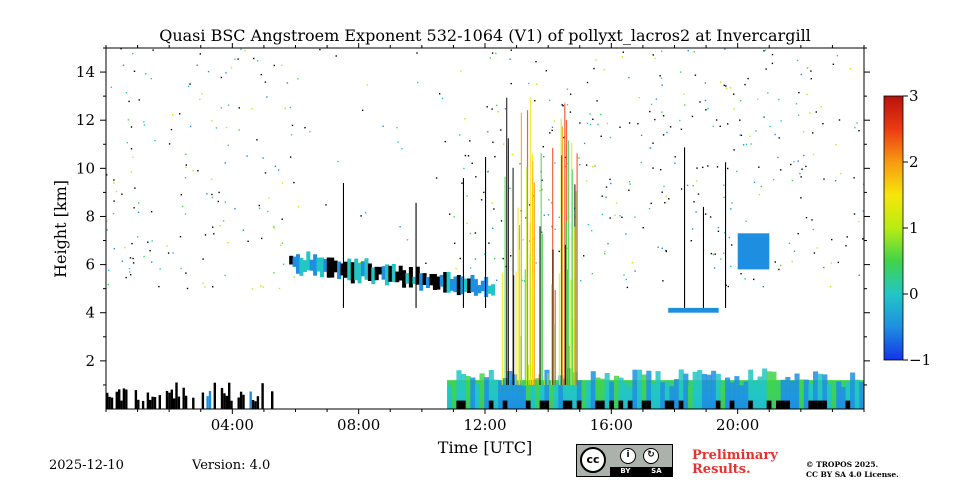 The width and height of the screenshot is (960, 480). Describe the element at coordinates (85, 72) in the screenshot. I see `y-tick-label: 14` at that location.